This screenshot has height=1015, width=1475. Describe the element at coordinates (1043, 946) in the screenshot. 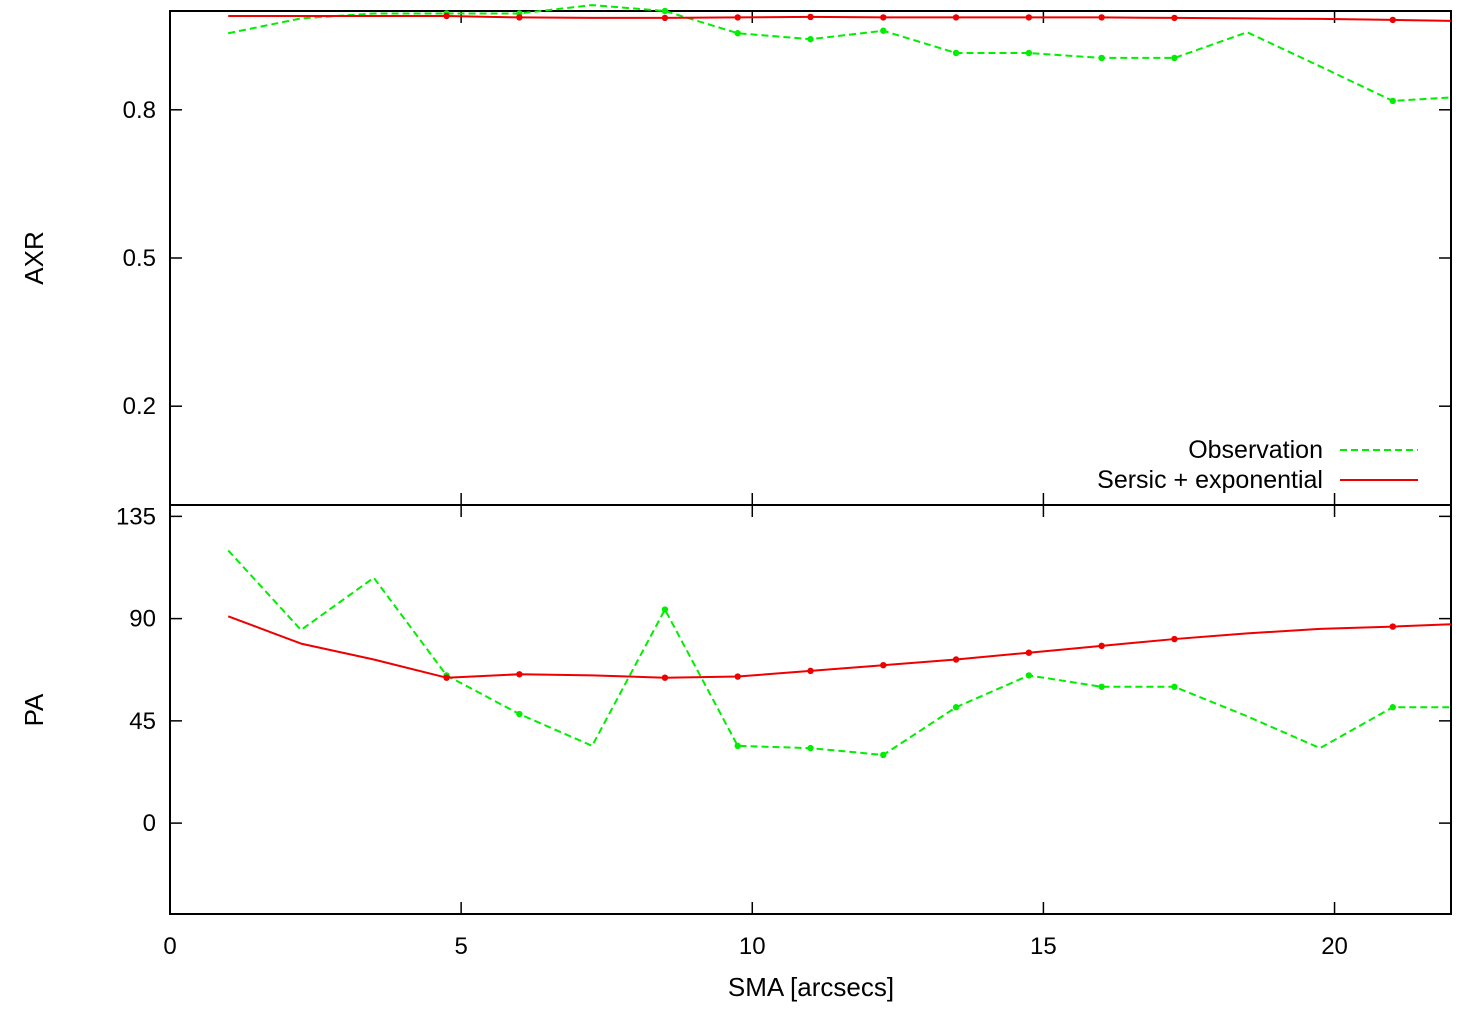

I see `x-tick-label: 15` at that location.